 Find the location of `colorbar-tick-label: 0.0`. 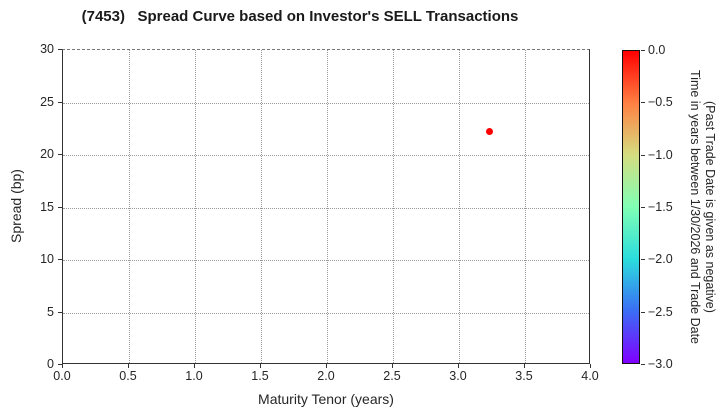

colorbar-tick-label: 0.0 is located at coordinates (657, 50).